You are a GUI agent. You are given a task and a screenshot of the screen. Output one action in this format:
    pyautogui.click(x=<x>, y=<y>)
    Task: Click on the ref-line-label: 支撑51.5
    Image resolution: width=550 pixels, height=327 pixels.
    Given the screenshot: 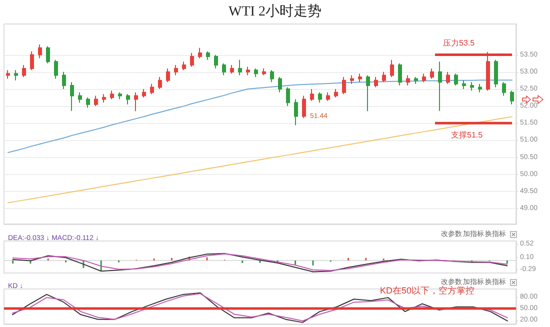 What is the action you would take?
    pyautogui.click(x=467, y=135)
    